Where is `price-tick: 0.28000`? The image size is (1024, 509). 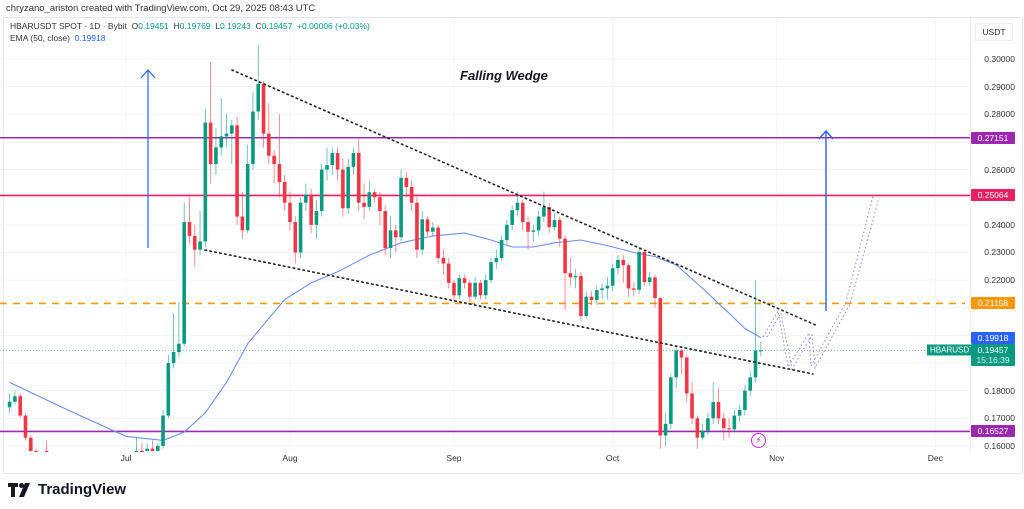 price-tick: 0.28000 is located at coordinates (999, 114).